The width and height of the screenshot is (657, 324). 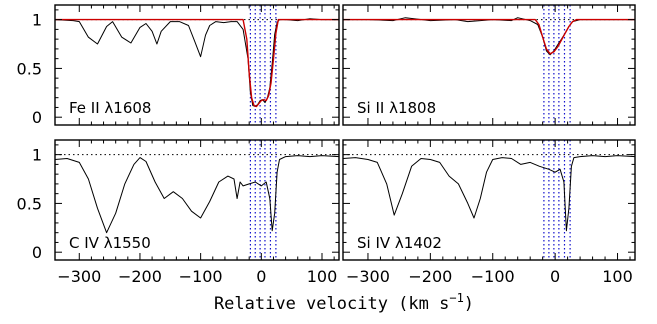 I want to click on panel-label: Fe II λ1608, so click(x=110, y=108).